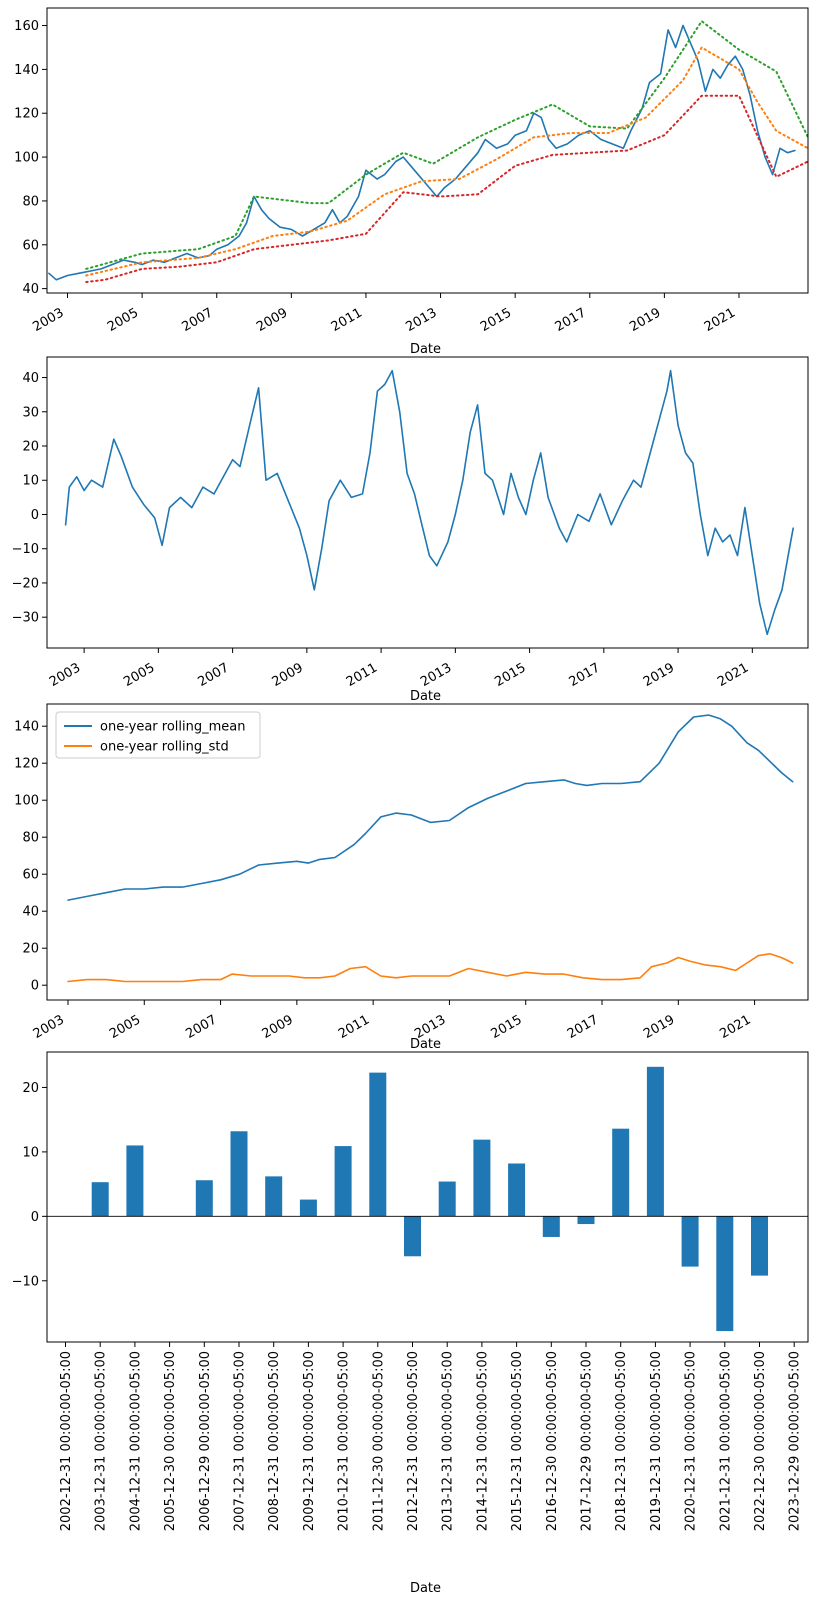 This screenshot has height=1600, width=834. What do you see at coordinates (170, 1441) in the screenshot?
I see `x-tick-label: 2005-12-30 00:00:00-05:00` at bounding box center [170, 1441].